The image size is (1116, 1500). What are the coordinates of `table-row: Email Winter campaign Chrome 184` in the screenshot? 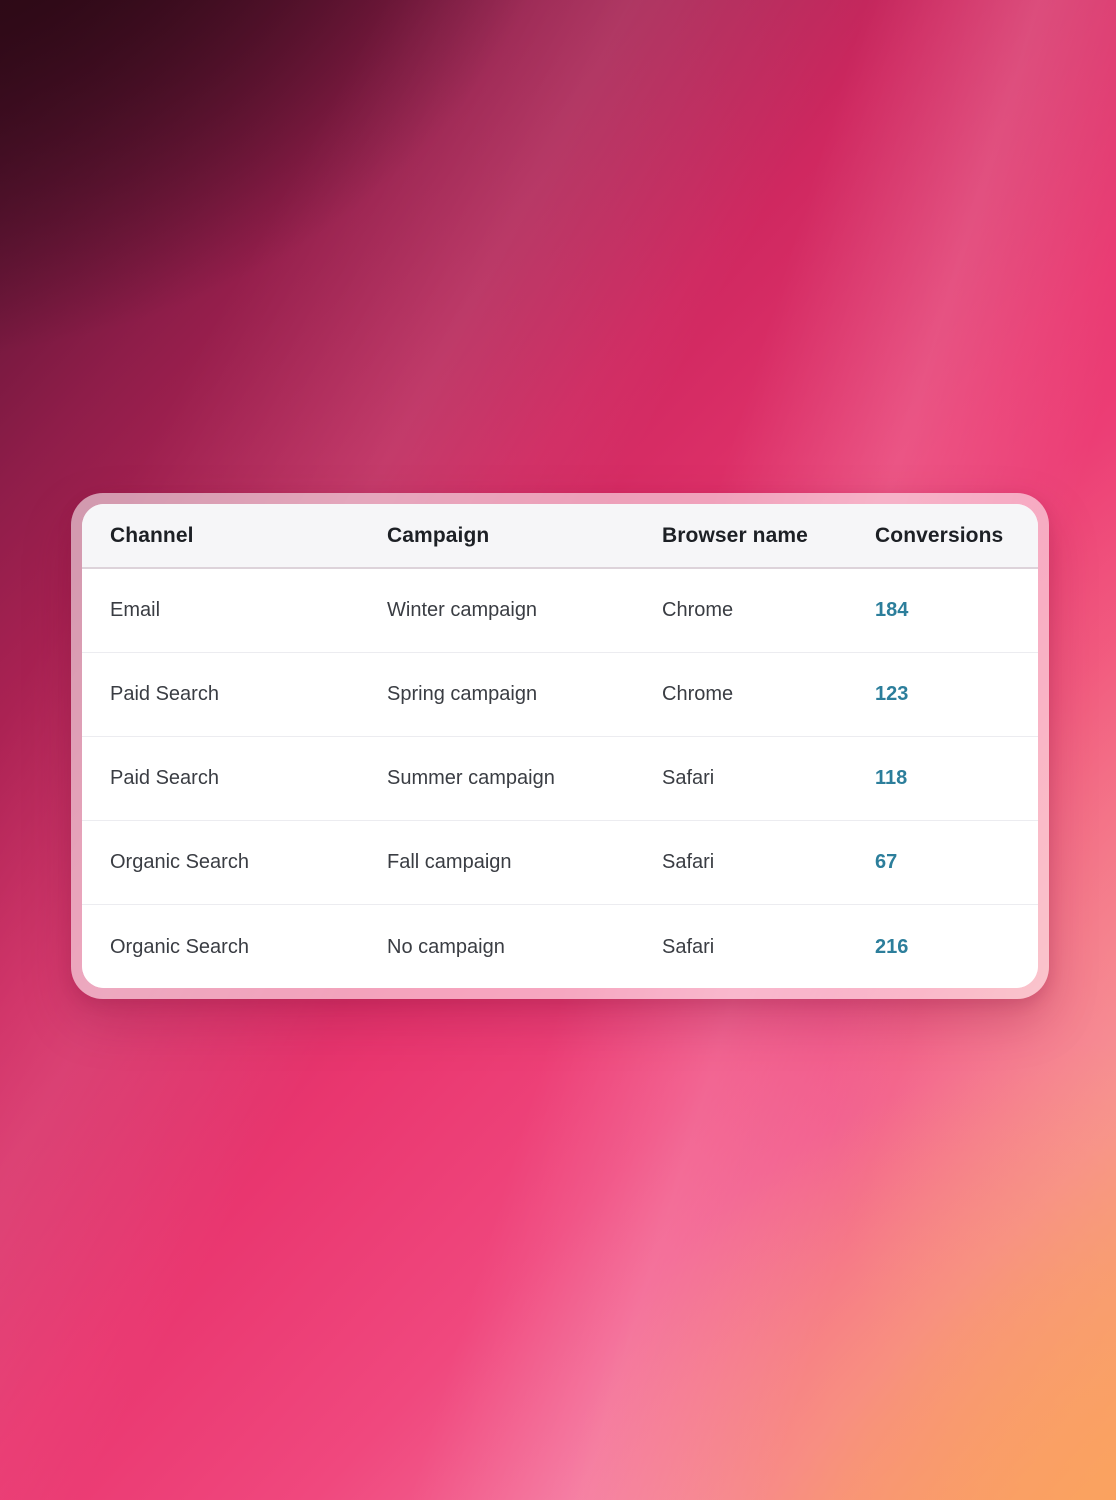 It's located at (560, 611).